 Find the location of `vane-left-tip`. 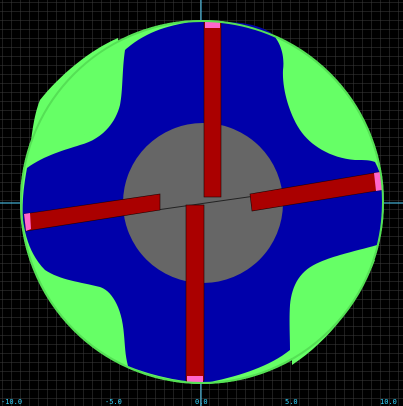

vane-left-tip is located at coordinates (27, 222).